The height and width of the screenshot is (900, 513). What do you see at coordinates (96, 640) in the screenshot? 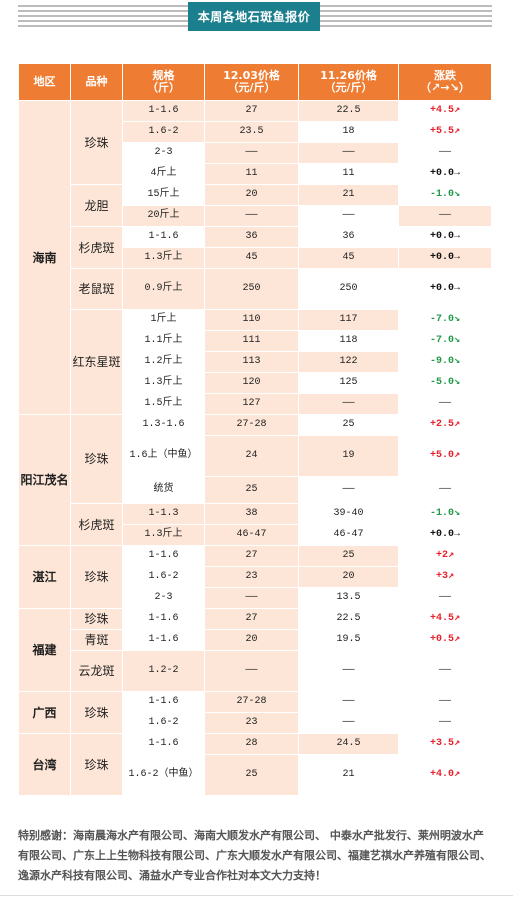
I see `variety-cell: 青斑` at bounding box center [96, 640].